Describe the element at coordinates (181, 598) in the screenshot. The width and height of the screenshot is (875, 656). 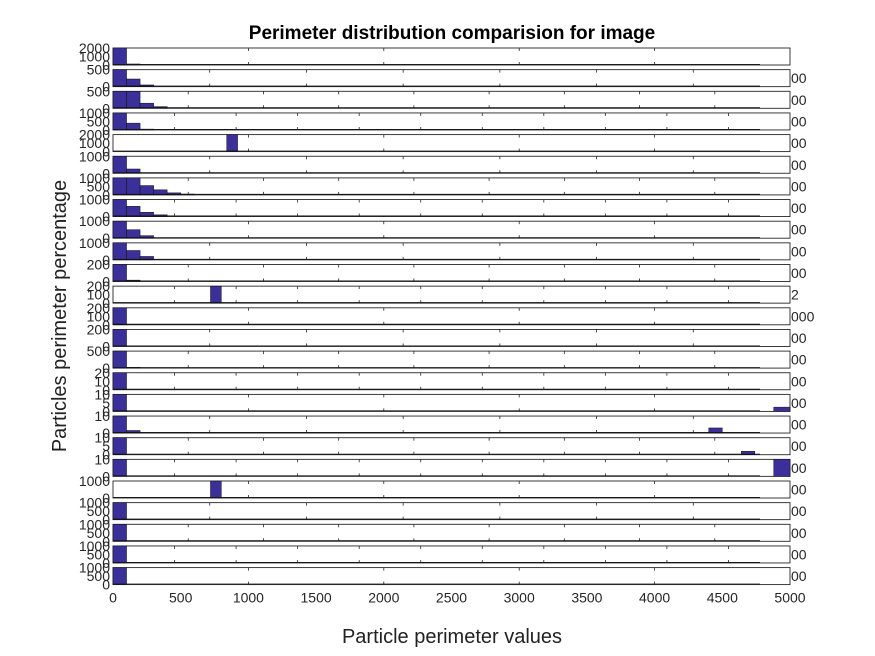
I see `x-tick-label: 500` at that location.